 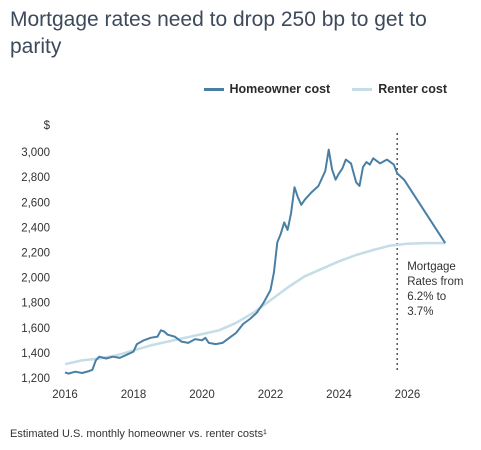 I want to click on annotation-line: 6.2% to, so click(x=426, y=297).